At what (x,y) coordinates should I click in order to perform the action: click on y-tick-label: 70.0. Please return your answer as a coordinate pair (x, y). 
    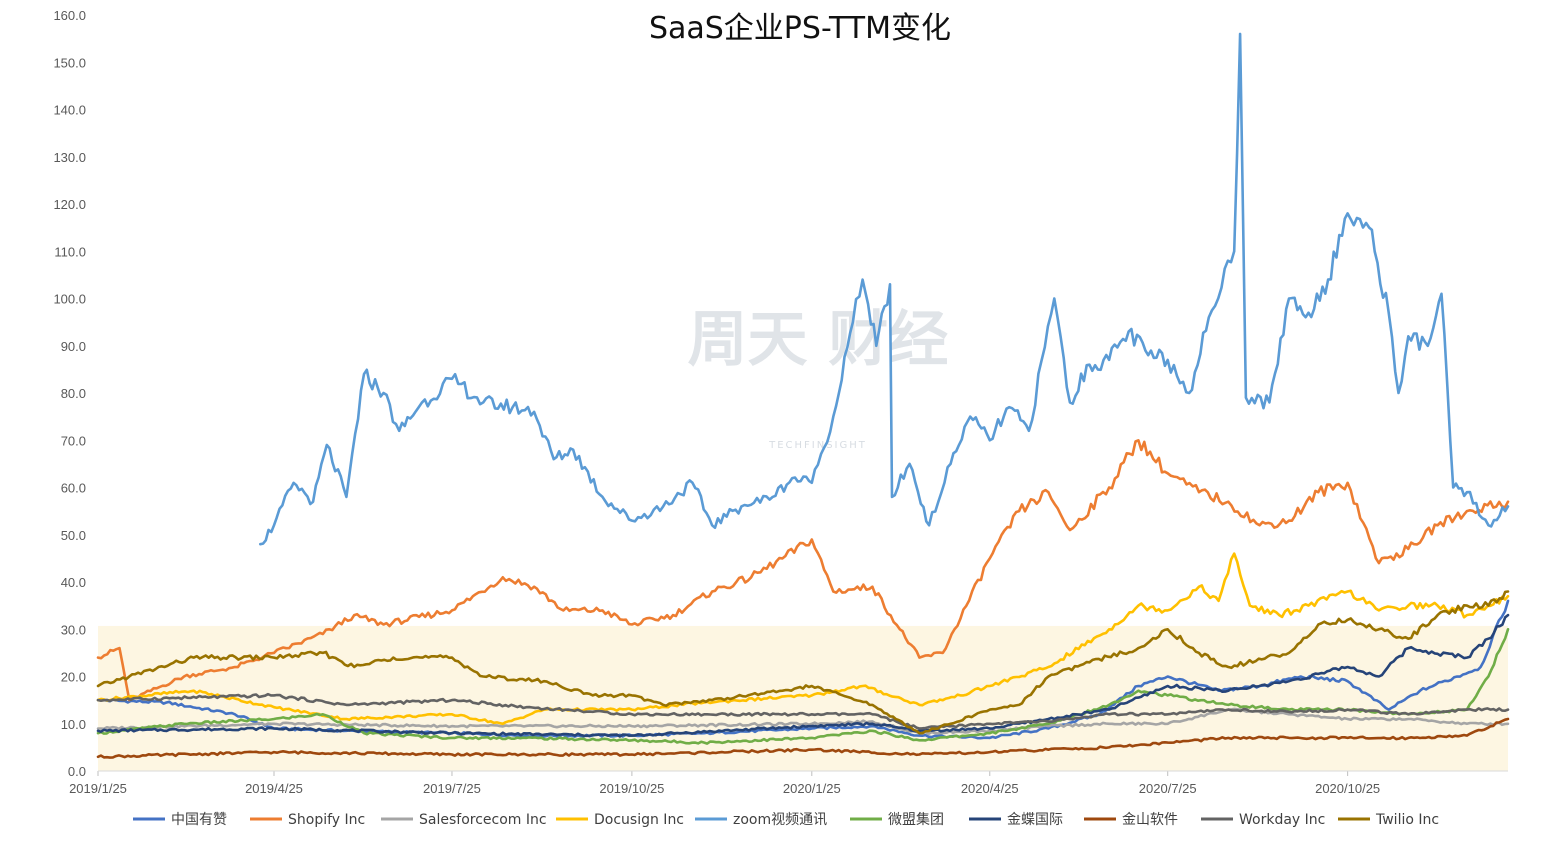
    Looking at the image, I should click on (73, 440).